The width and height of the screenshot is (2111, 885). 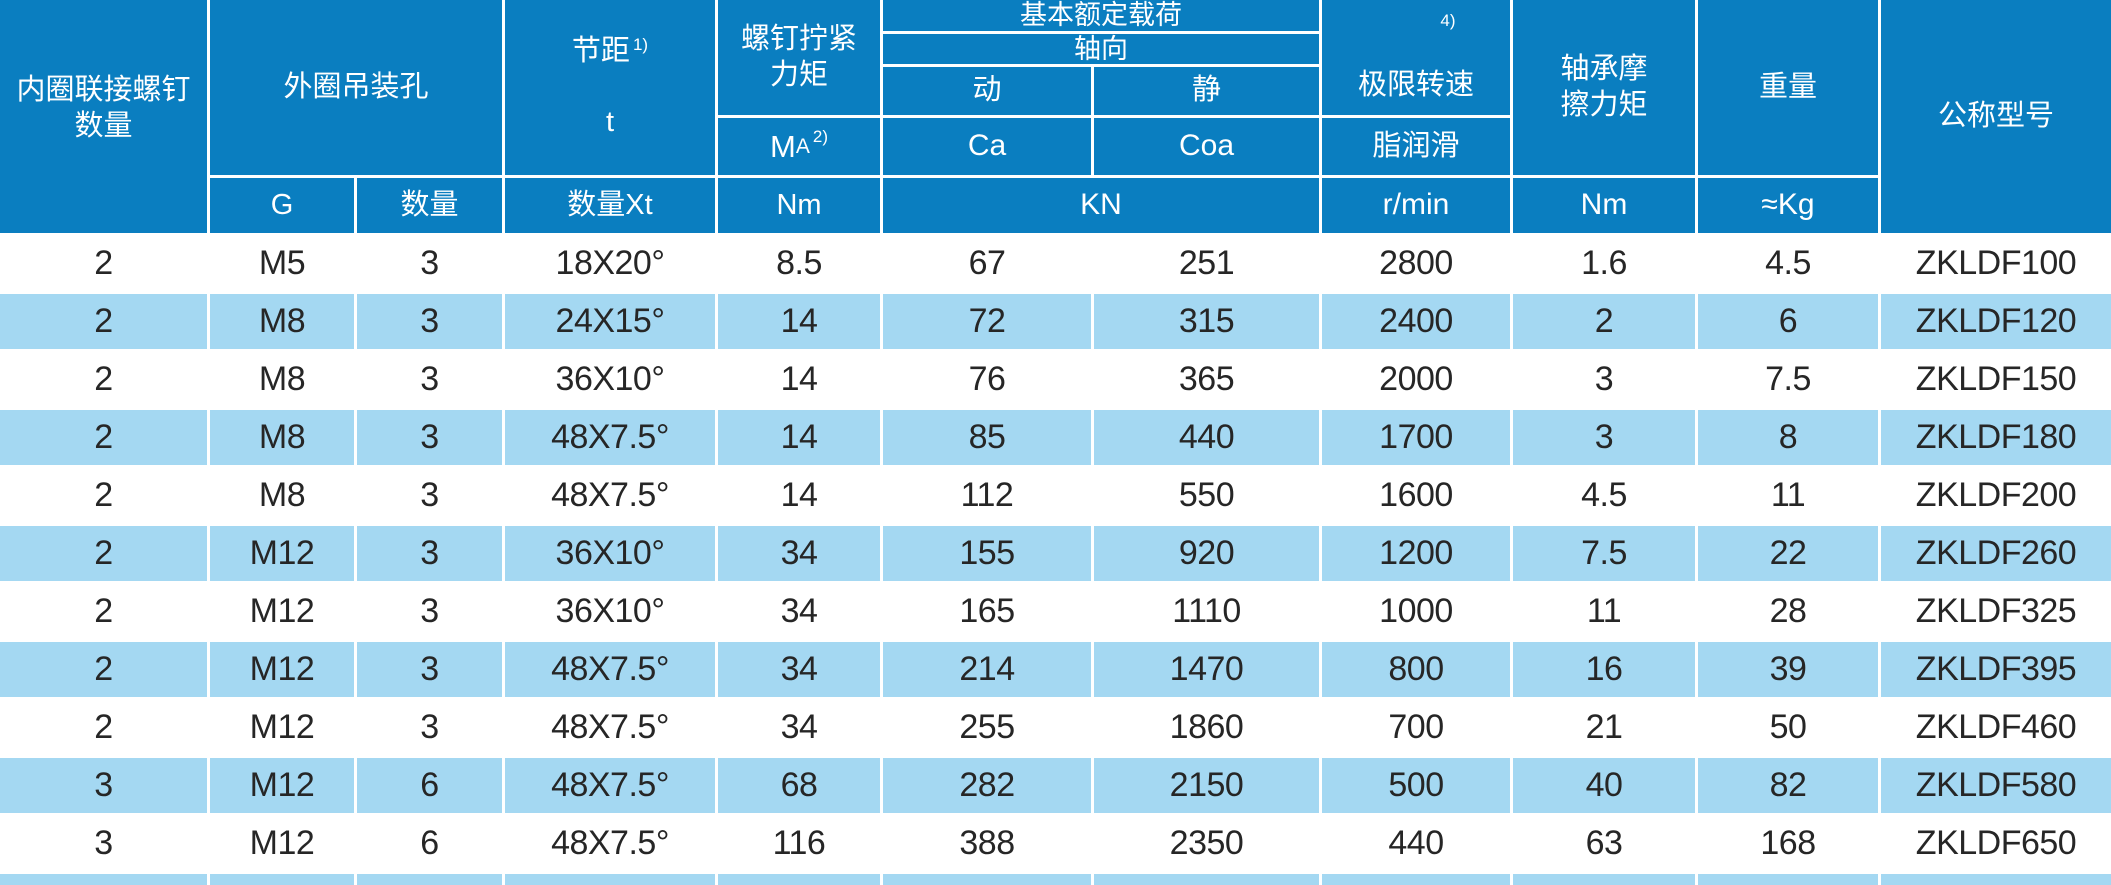 What do you see at coordinates (1604, 263) in the screenshot?
I see `cell-friction-torque: 1.6` at bounding box center [1604, 263].